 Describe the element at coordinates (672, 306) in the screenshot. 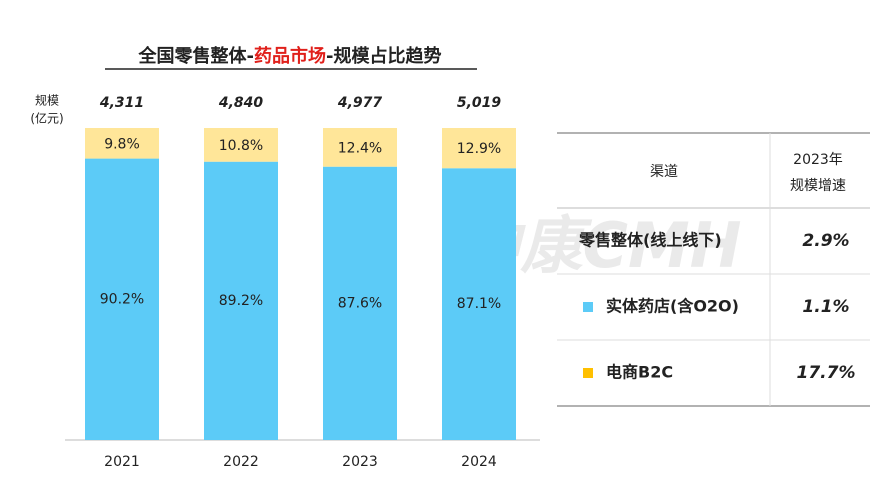

I see `table-cell: 实体药店(含O2O)` at that location.